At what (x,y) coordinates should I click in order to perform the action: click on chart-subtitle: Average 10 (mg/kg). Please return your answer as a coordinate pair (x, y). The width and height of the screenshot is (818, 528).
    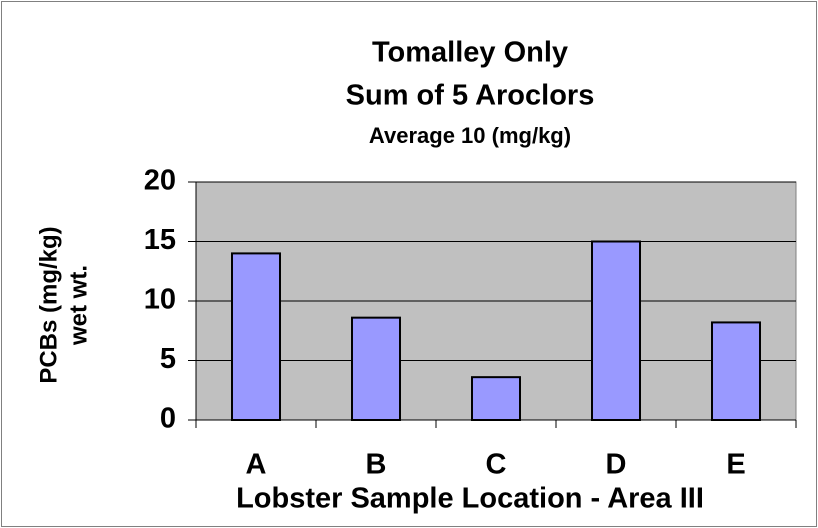
    Looking at the image, I should click on (470, 135).